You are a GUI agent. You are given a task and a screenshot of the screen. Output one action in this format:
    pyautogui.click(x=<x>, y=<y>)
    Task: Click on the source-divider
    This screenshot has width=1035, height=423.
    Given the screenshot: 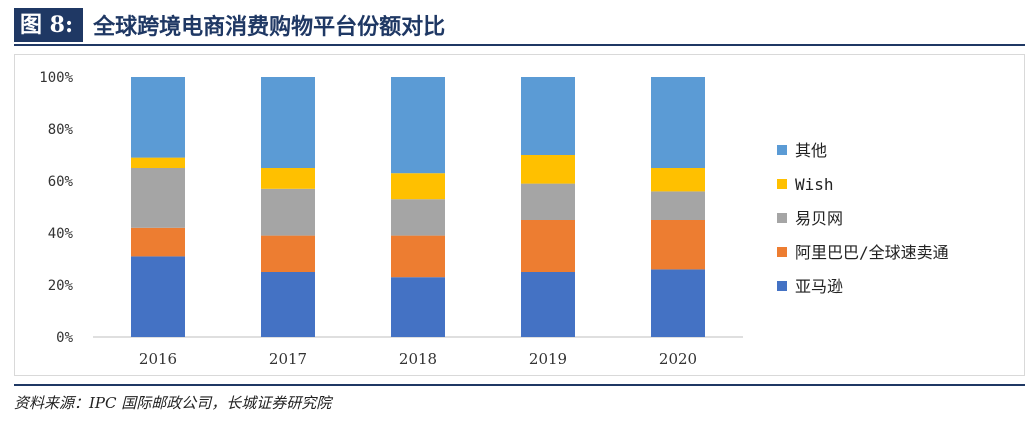 What is the action you would take?
    pyautogui.click(x=519, y=385)
    